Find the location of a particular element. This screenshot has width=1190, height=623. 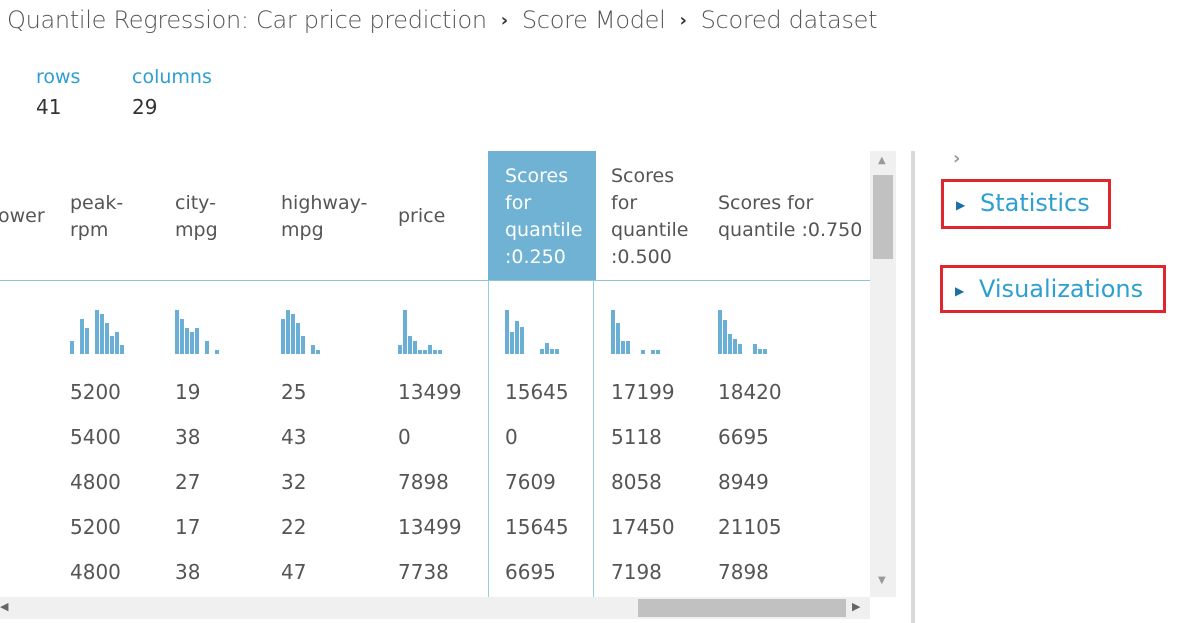

statistics-section: ▶ Statistics is located at coordinates (1026, 204).